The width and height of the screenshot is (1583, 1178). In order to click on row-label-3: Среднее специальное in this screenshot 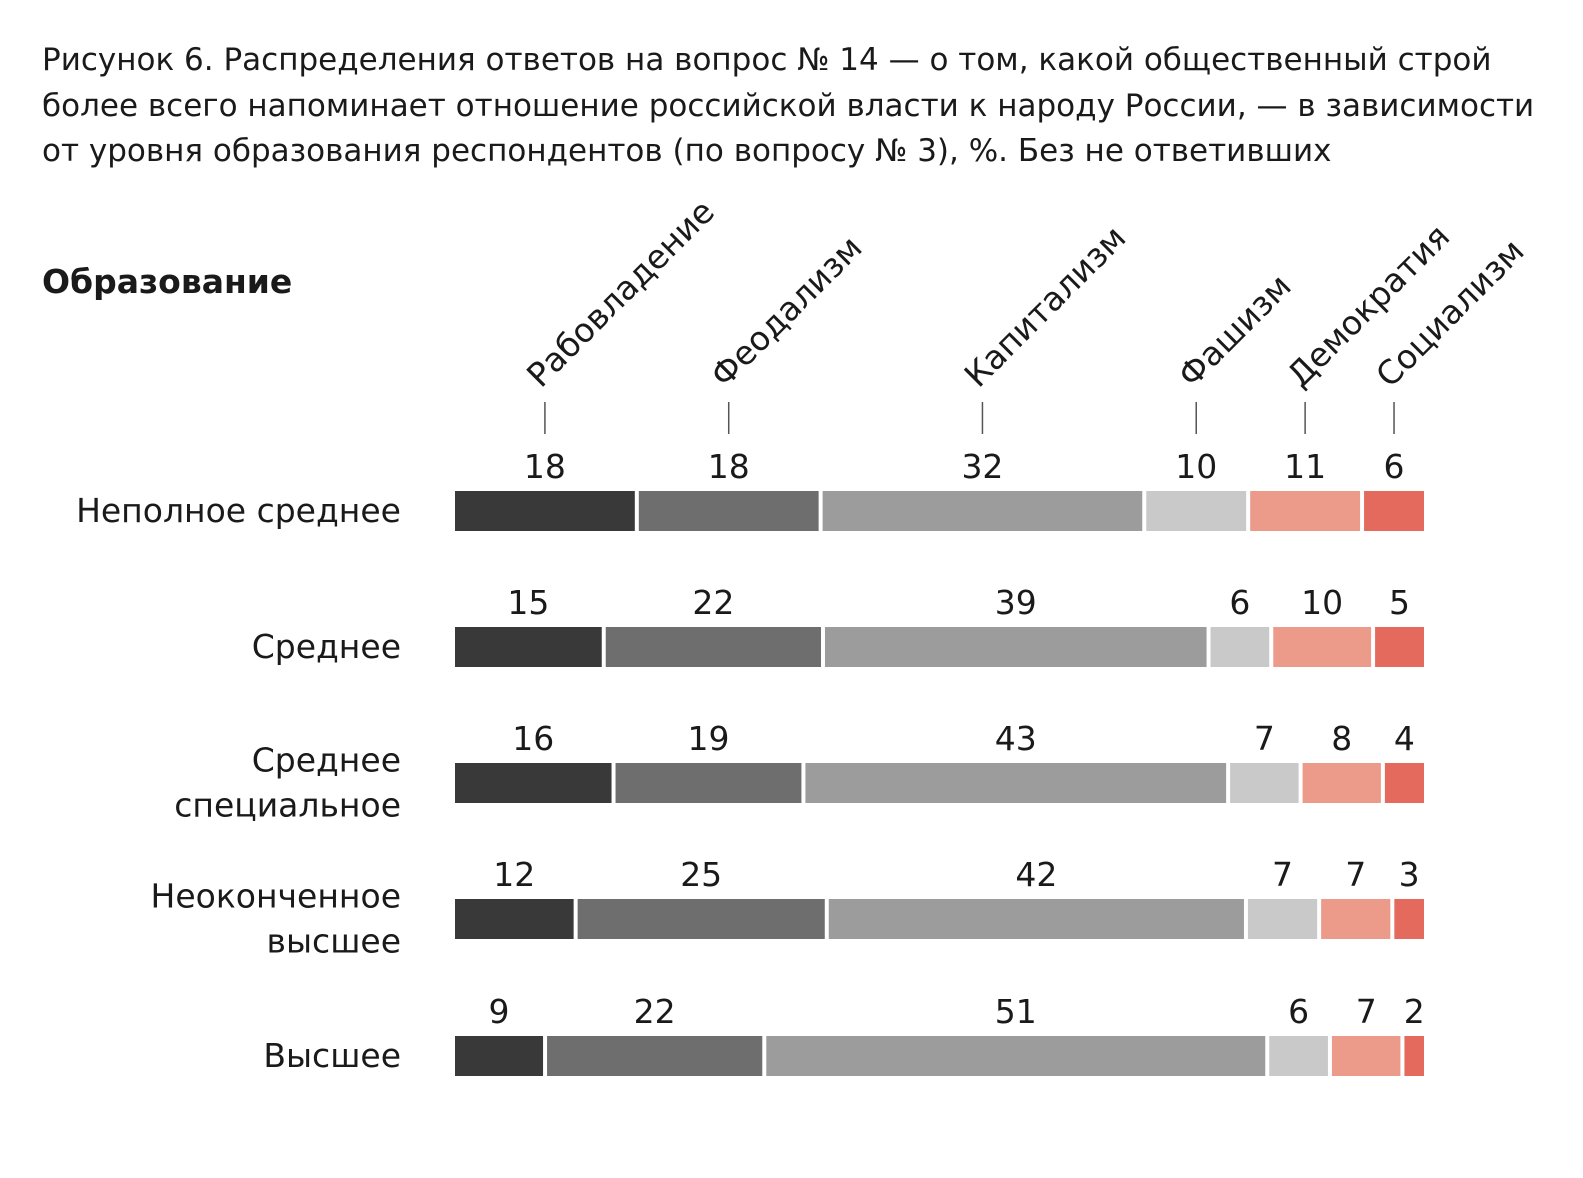, I will do `click(287, 783)`.